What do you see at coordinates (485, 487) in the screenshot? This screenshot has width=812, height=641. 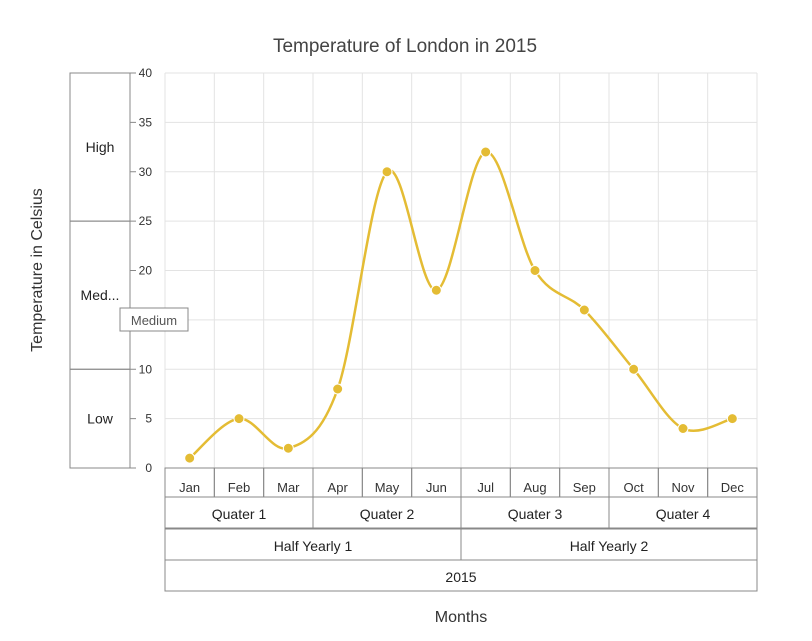 I see `x-category-label: Jul` at bounding box center [485, 487].